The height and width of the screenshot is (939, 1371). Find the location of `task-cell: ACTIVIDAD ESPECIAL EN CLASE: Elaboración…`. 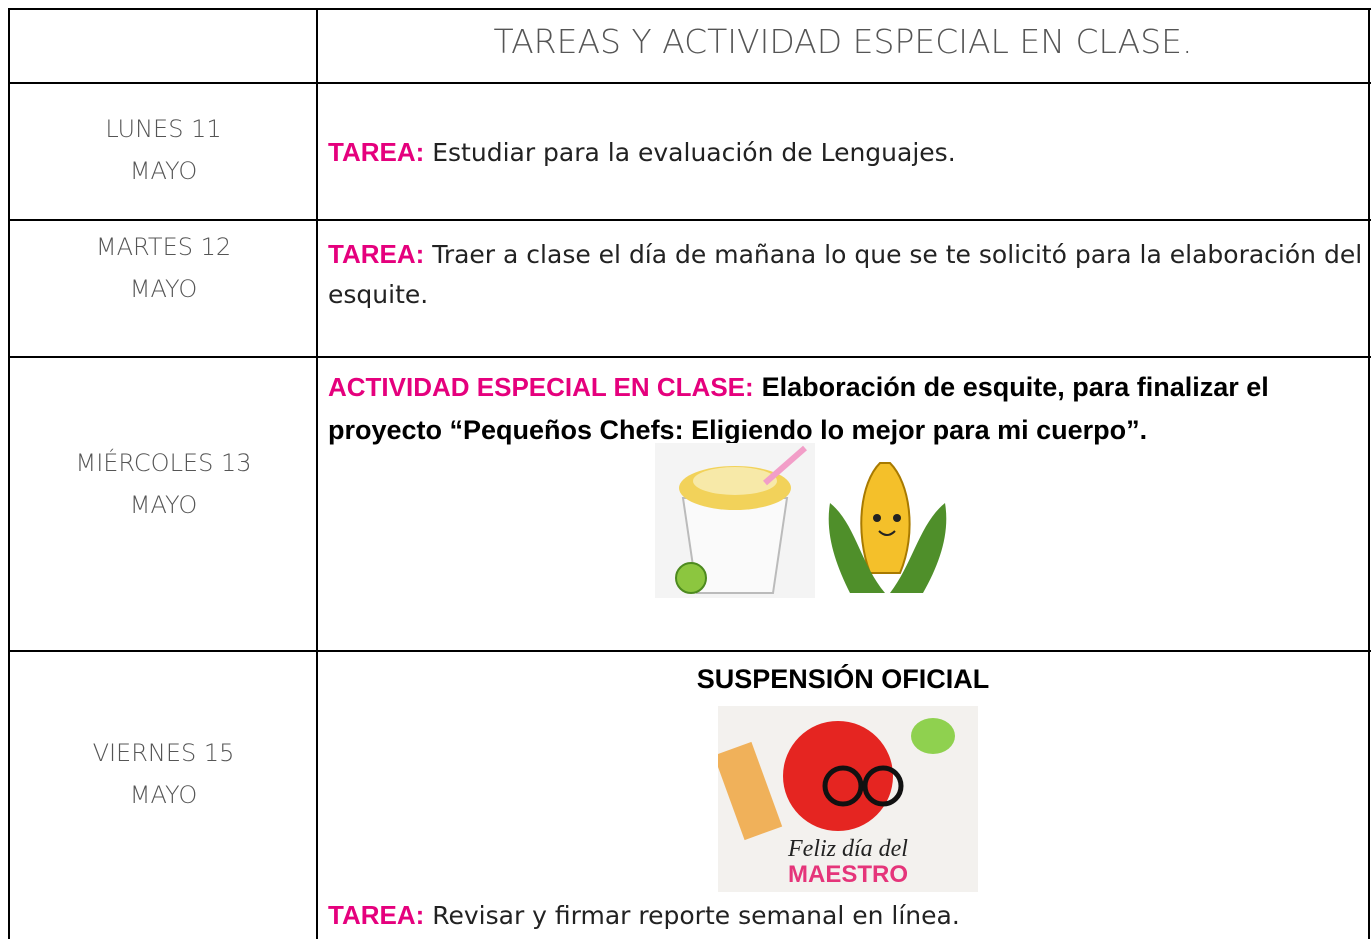

task-cell: ACTIVIDAD ESPECIAL EN CLASE: Elaboración… is located at coordinates (845, 409).